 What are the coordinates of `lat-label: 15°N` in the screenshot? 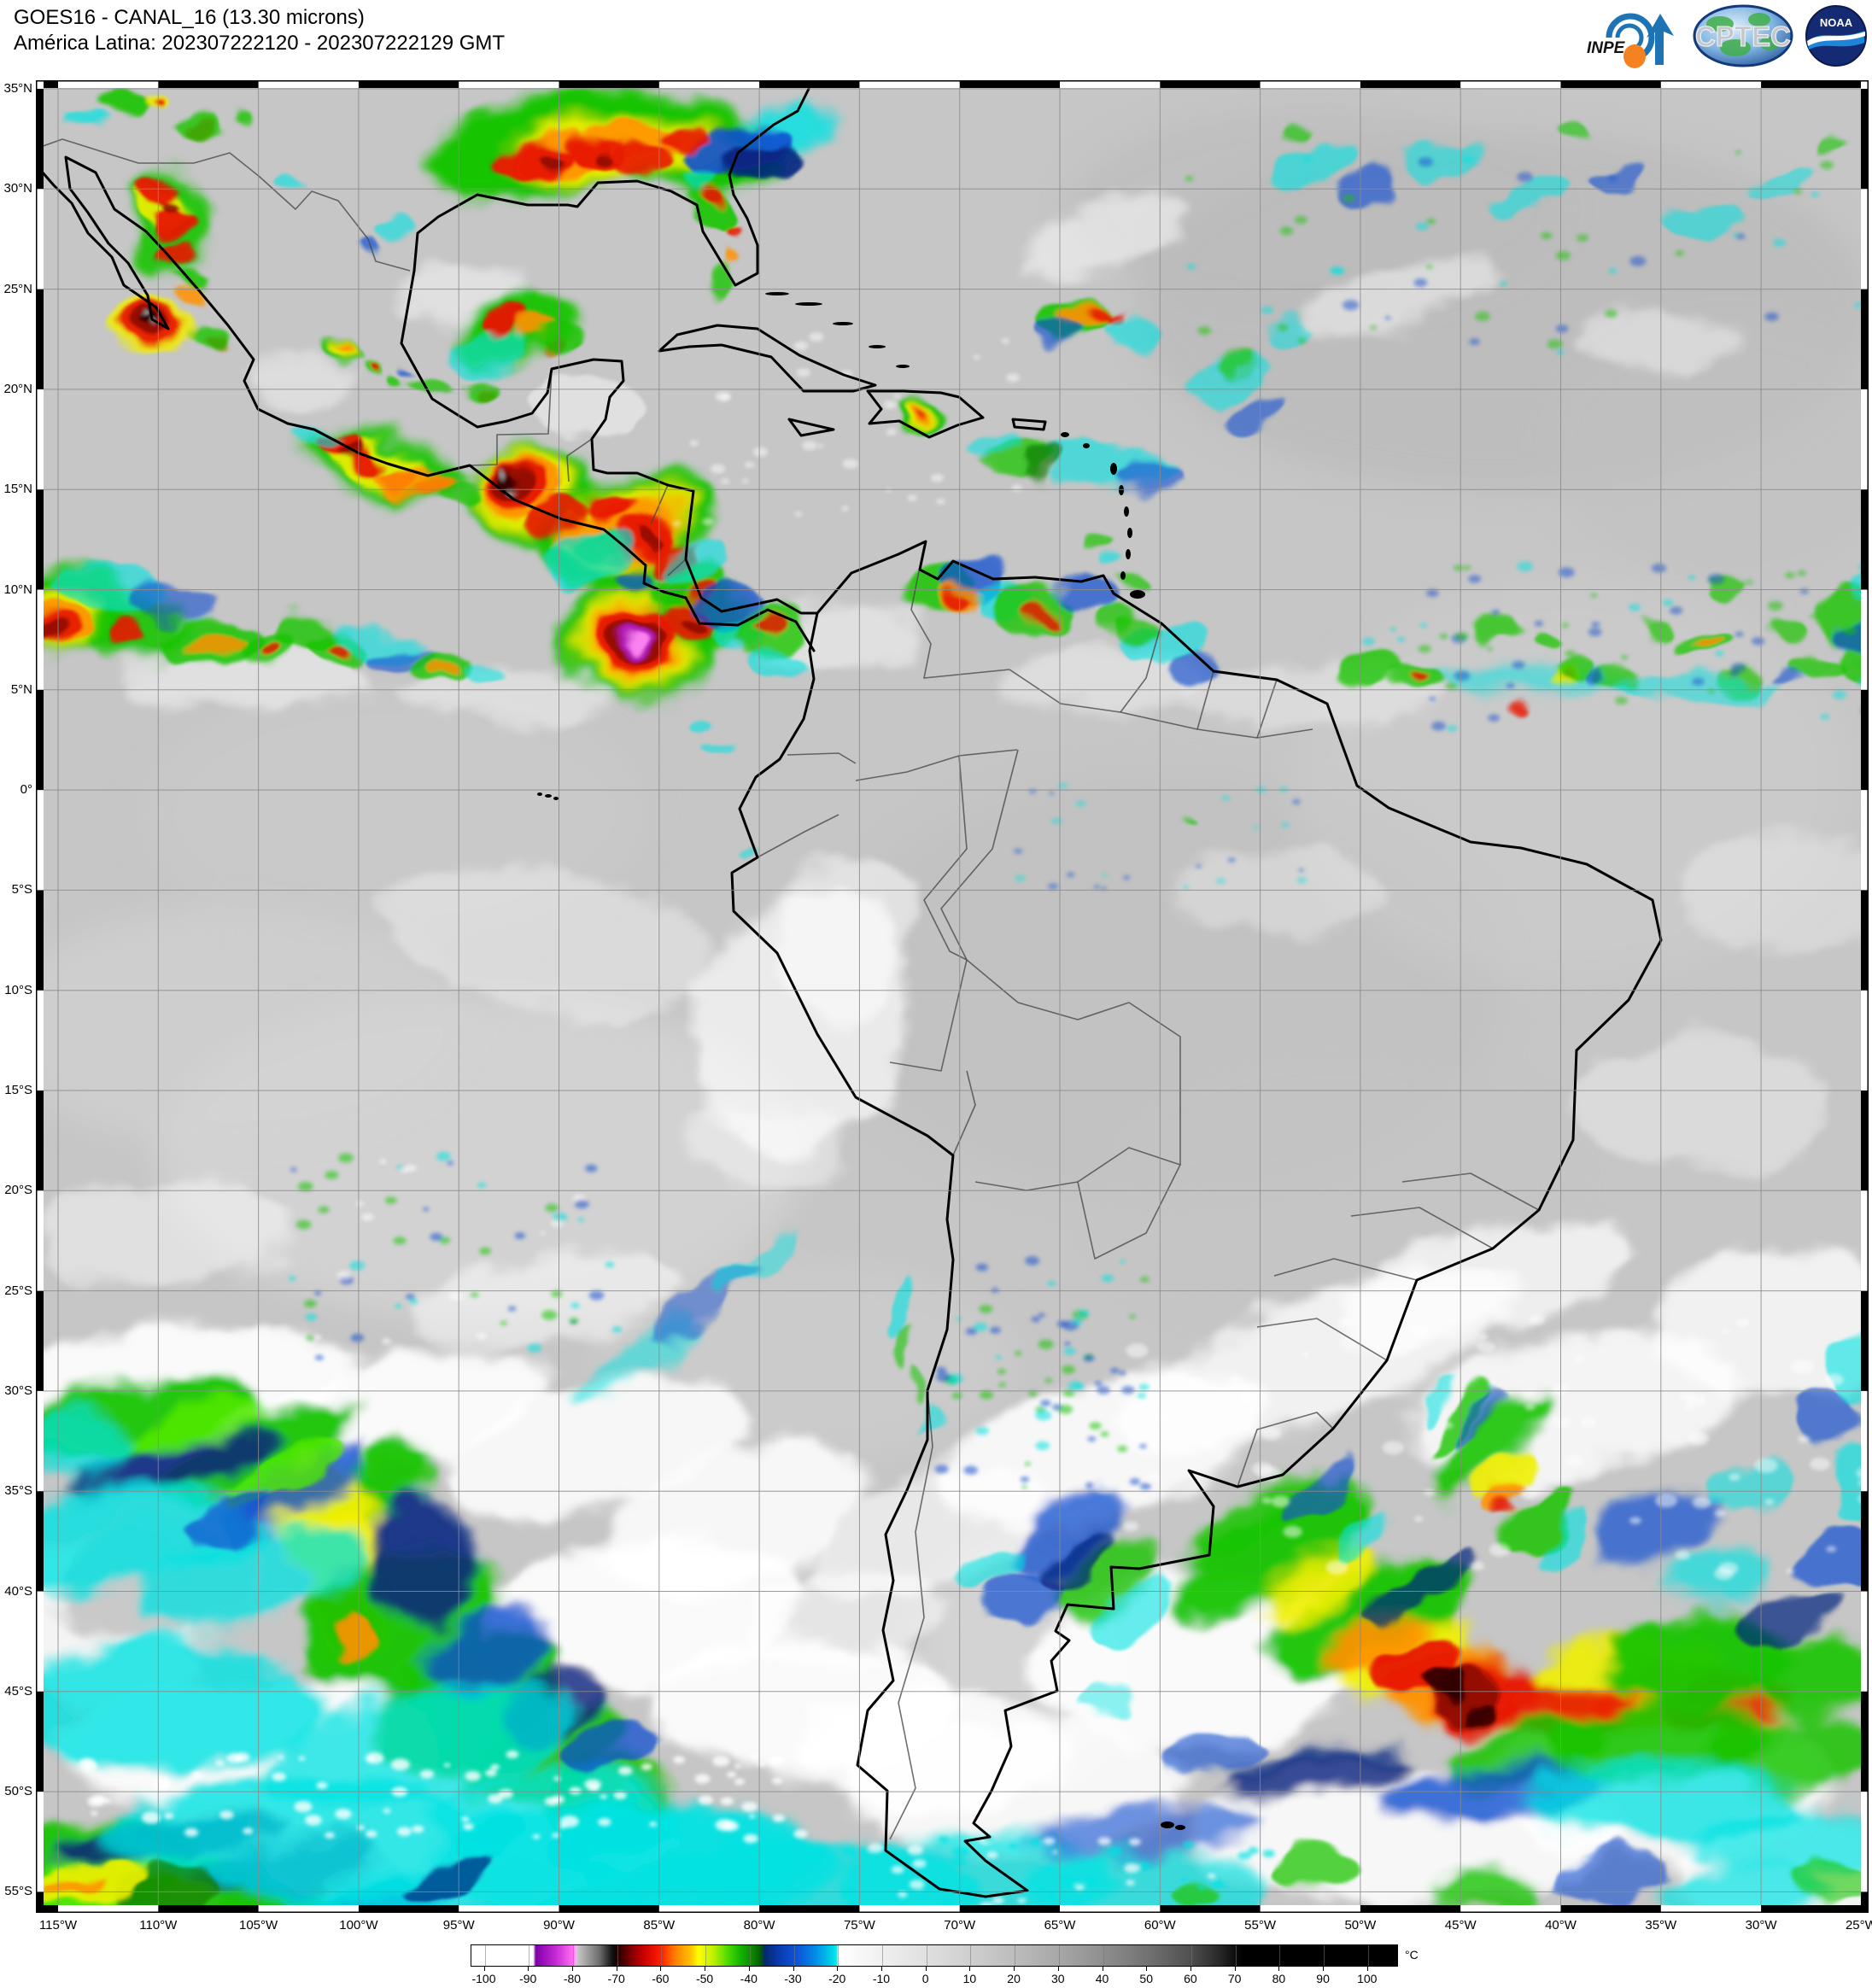 It's located at (17, 489).